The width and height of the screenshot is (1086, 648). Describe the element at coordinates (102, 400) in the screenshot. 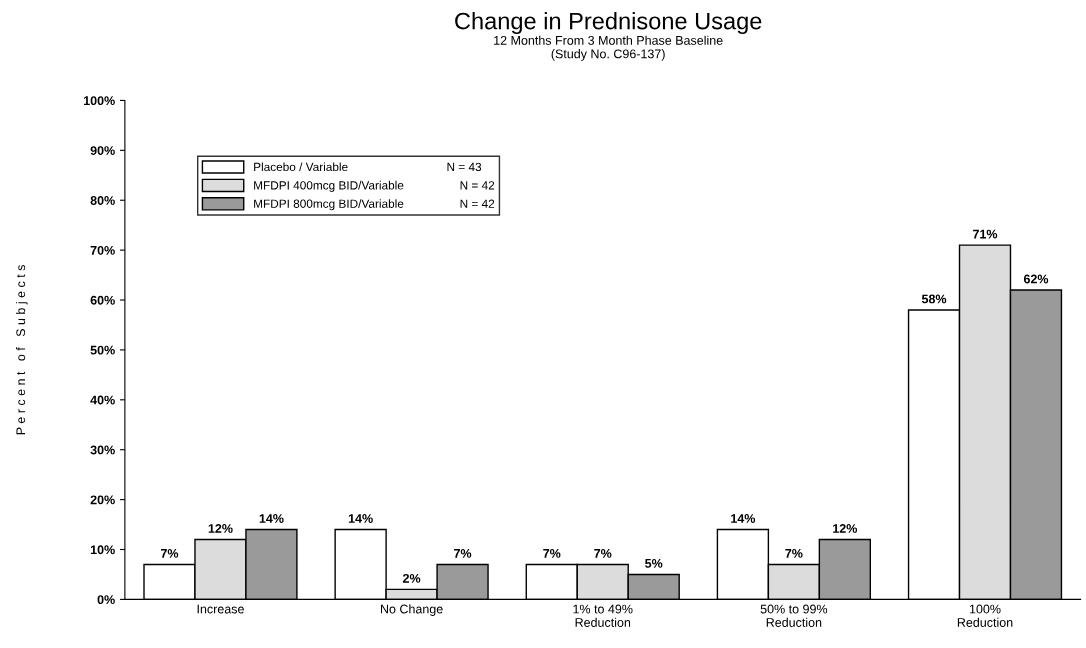

I see `y-tick-label: 40%` at that location.